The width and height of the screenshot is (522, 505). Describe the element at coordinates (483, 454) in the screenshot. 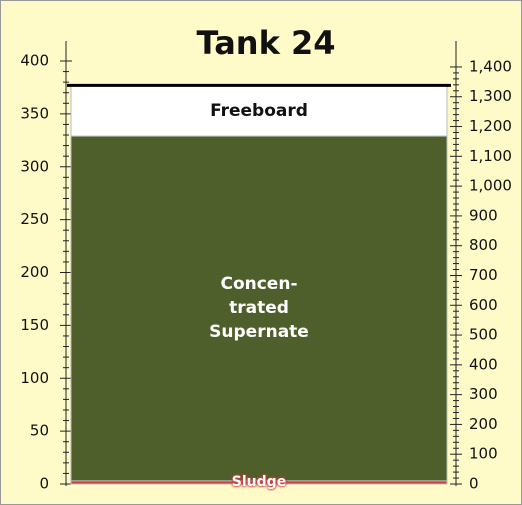

I see `y2-tick-label: 100` at that location.